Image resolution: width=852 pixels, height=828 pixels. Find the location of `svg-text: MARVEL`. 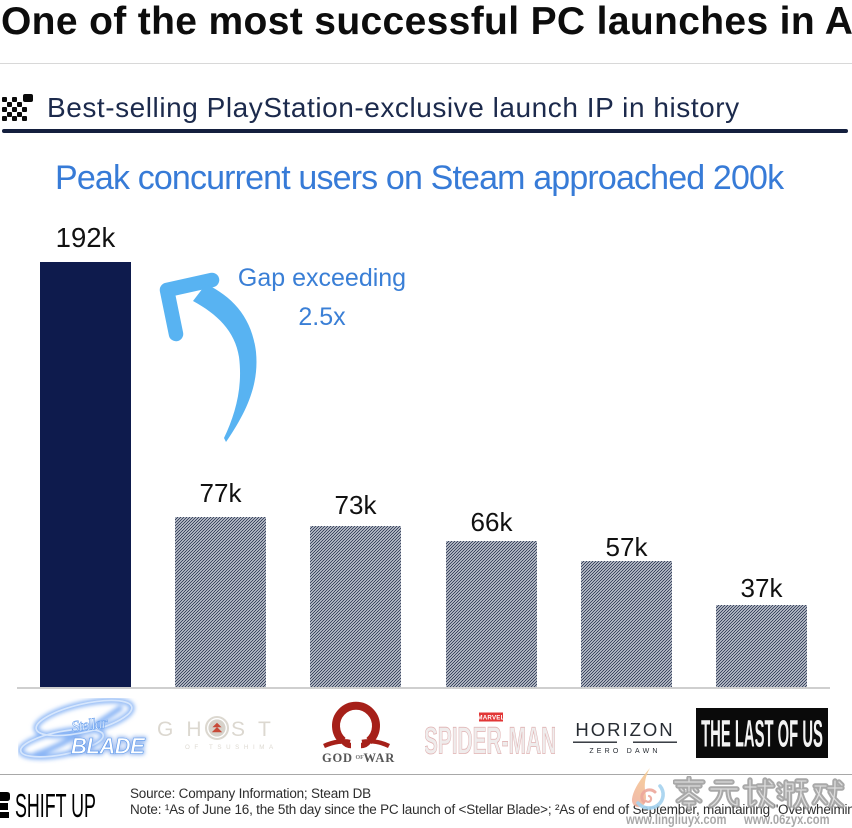

svg-text: MARVEL is located at coordinates (490, 717).